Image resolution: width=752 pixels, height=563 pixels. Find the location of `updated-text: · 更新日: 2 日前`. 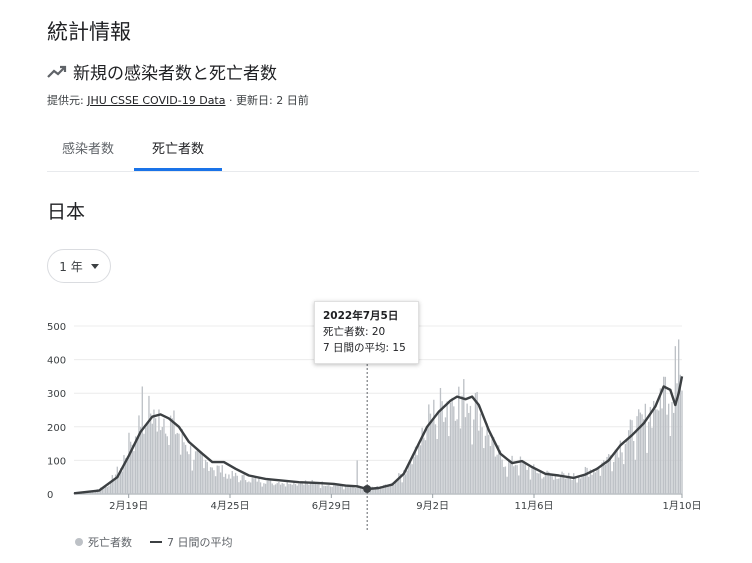

updated-text: · 更新日: 2 日前 is located at coordinates (269, 100).